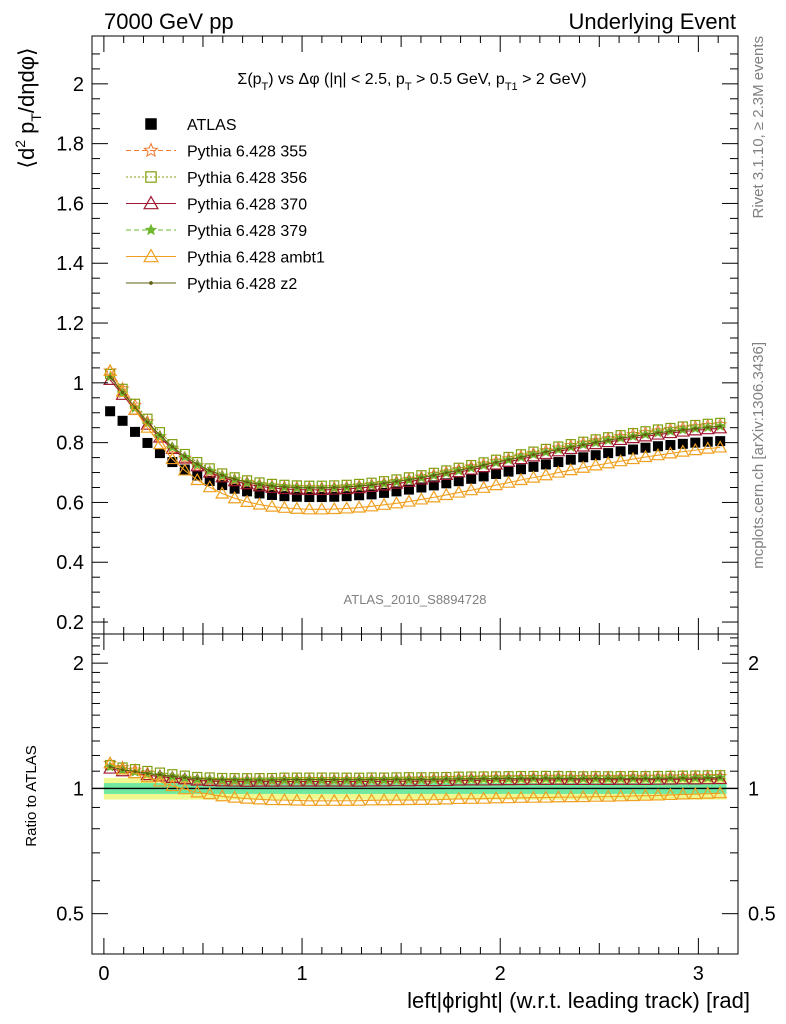 This screenshot has height=1024, width=786. What do you see at coordinates (151, 124) in the screenshot?
I see `legend-marker-ATLAS` at bounding box center [151, 124].